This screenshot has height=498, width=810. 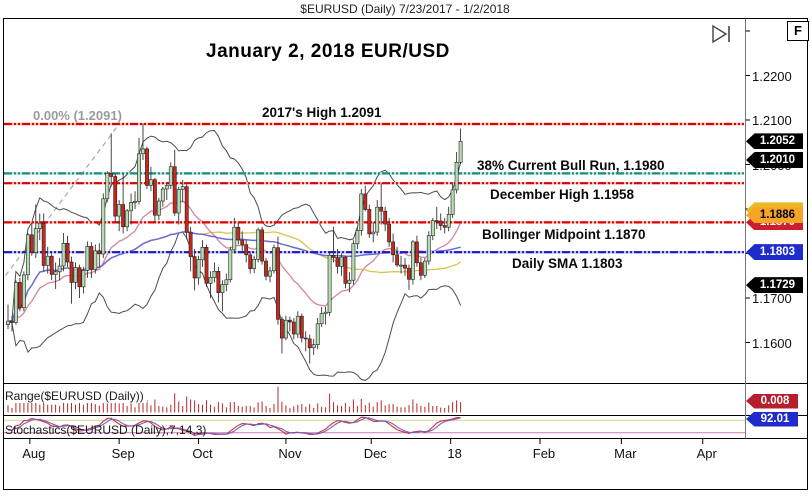 I want to click on y-axis-label: 1.1600, so click(x=772, y=343).